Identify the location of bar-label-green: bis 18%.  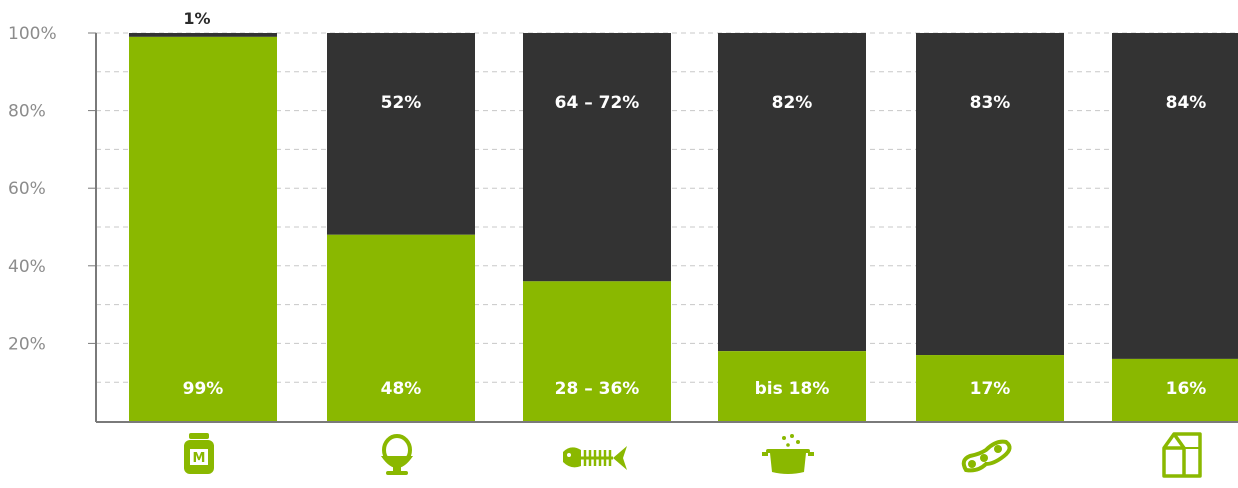
(792, 389).